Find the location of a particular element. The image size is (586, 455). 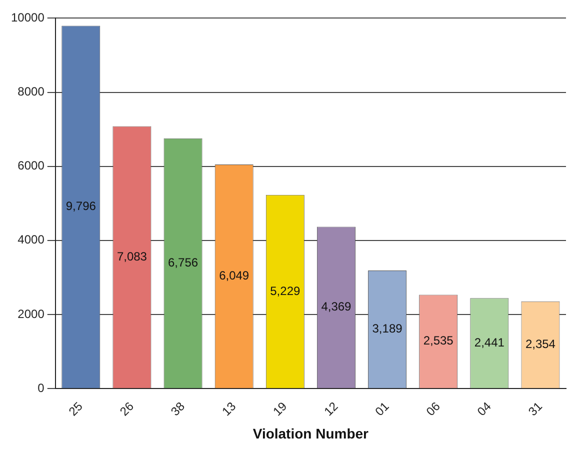

y-tick-label: 0 is located at coordinates (41, 387).